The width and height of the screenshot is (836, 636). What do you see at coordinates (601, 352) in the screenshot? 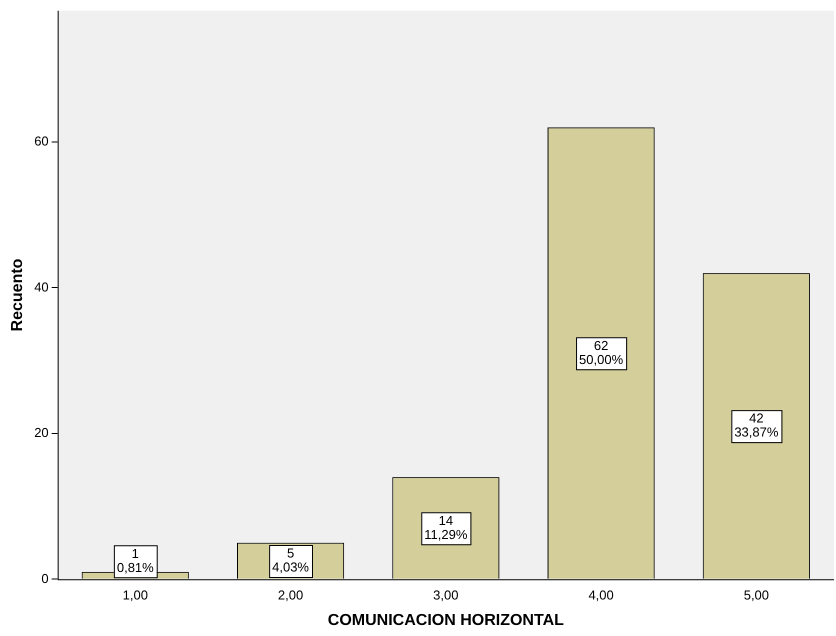
I see `data-label: 62 50,00%` at bounding box center [601, 352].